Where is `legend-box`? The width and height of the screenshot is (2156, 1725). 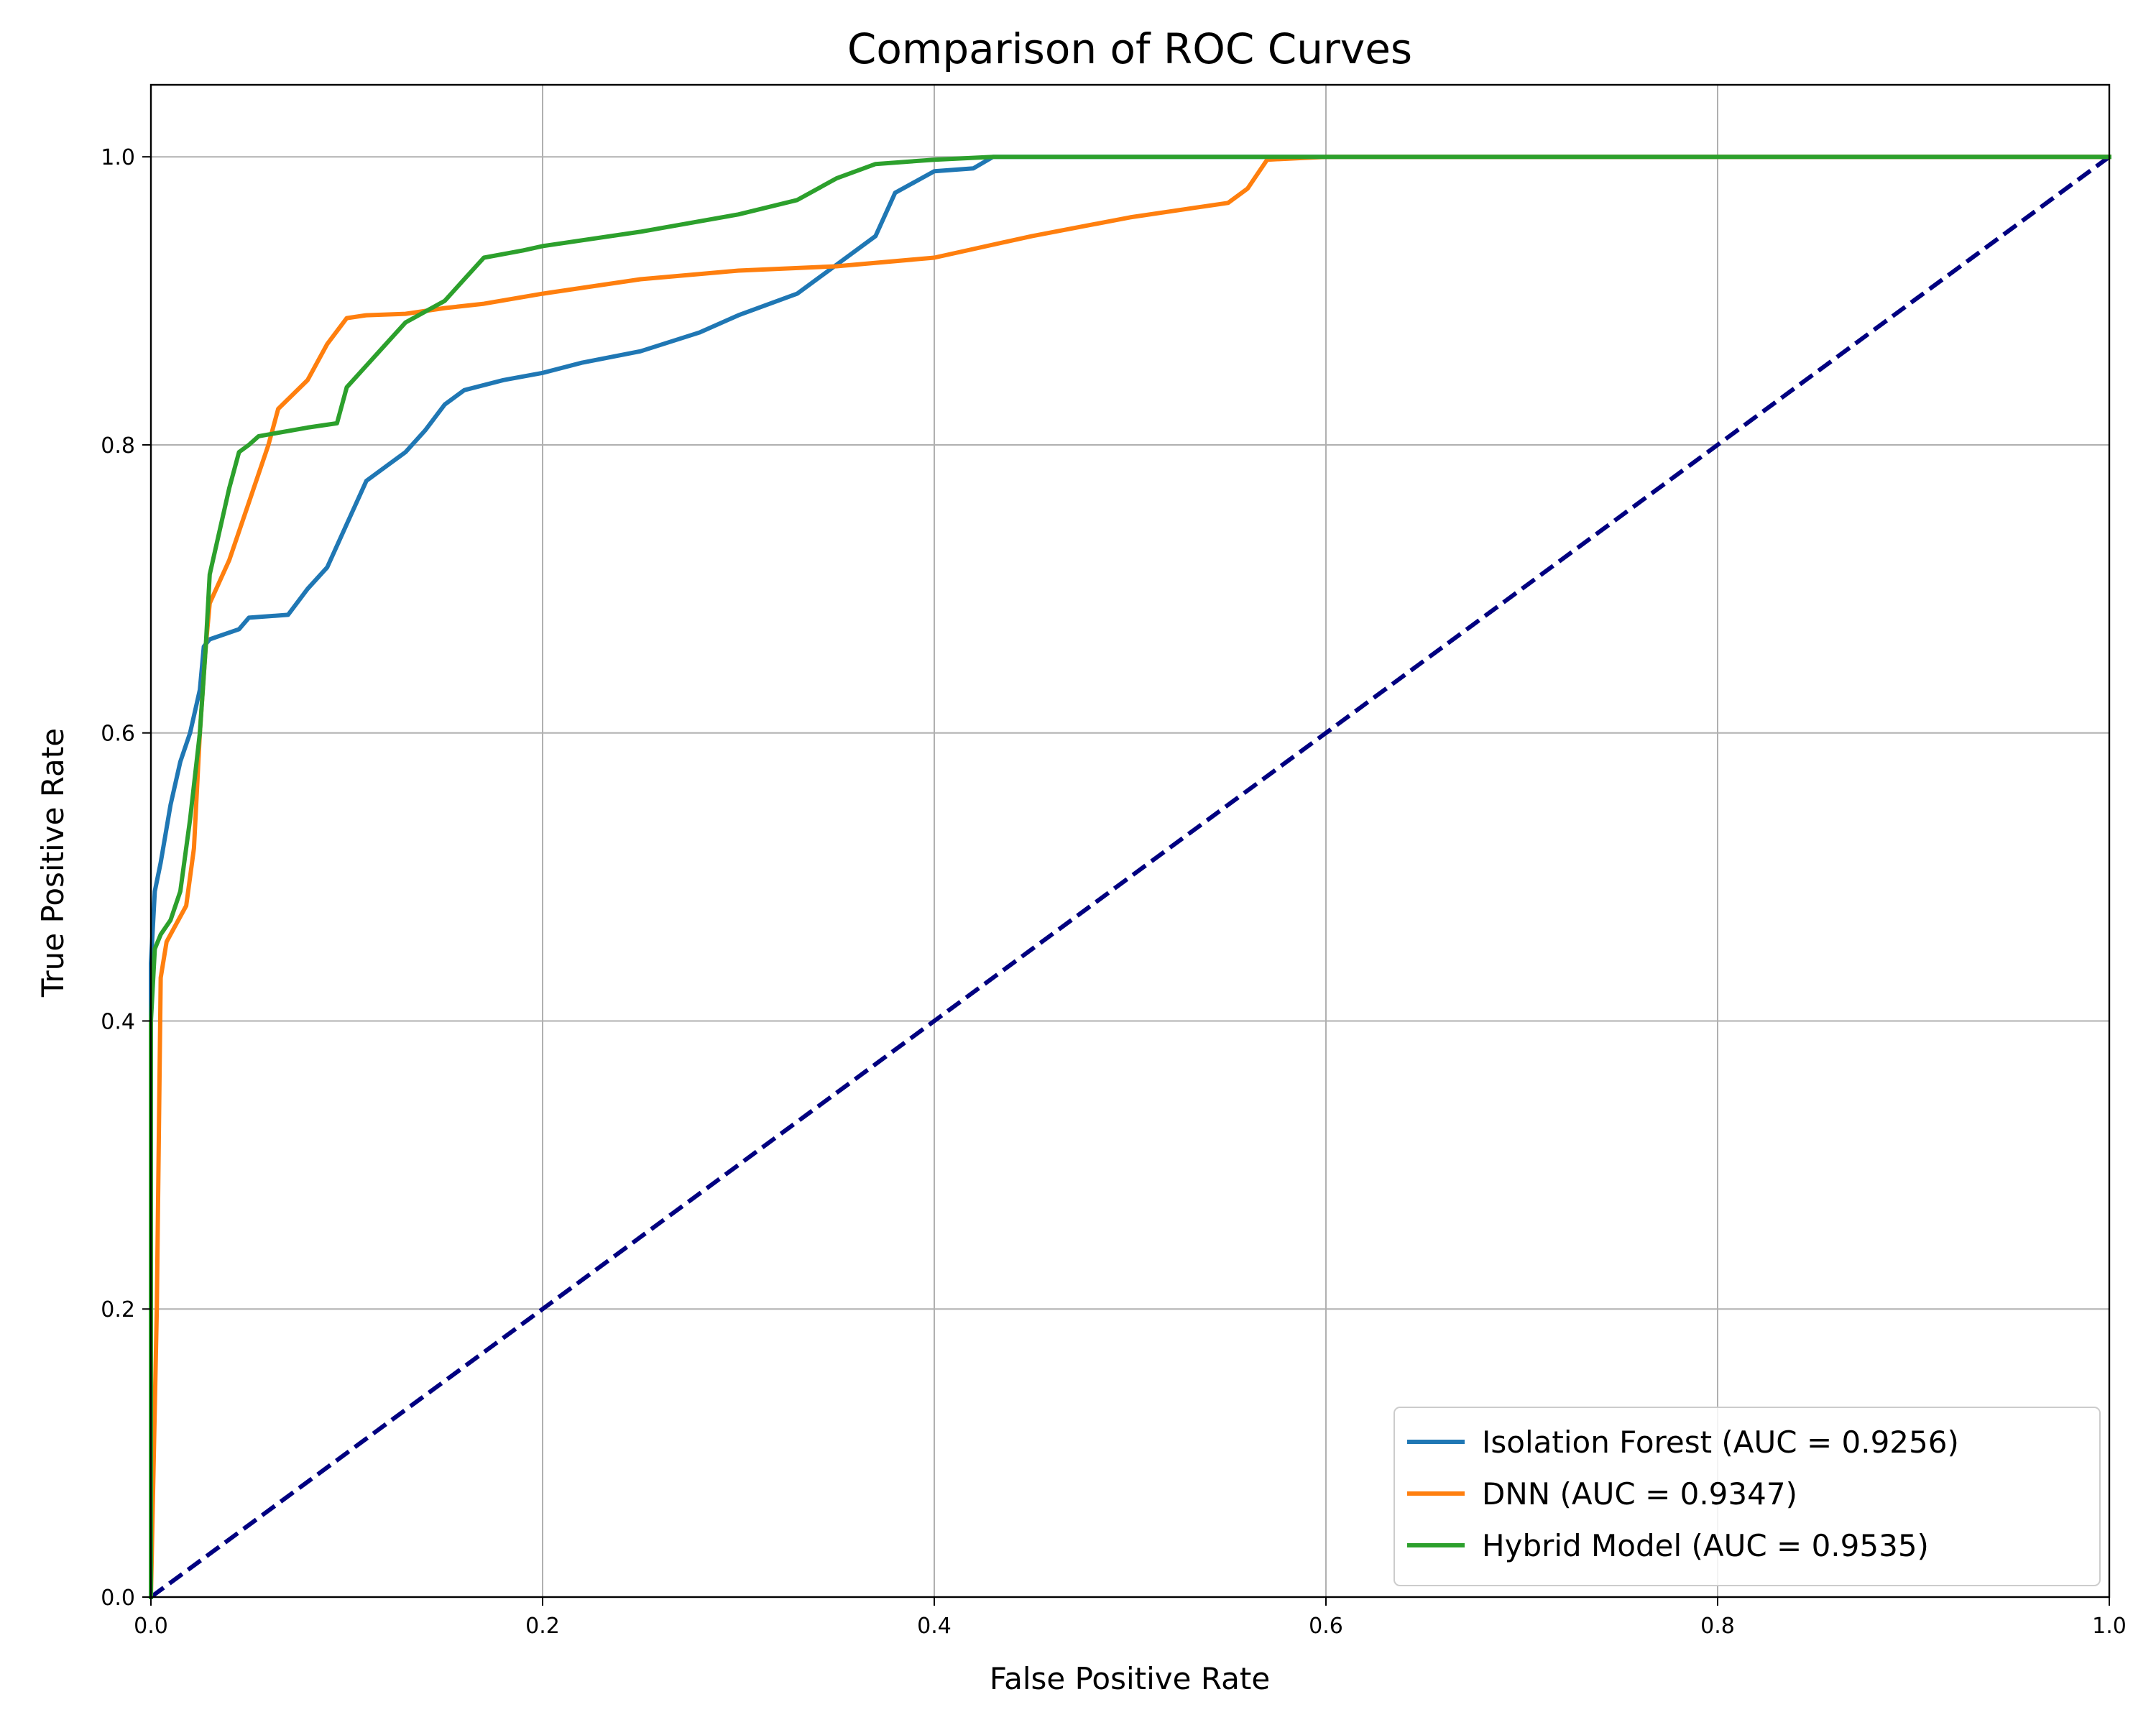
legend-box is located at coordinates (1747, 1496).